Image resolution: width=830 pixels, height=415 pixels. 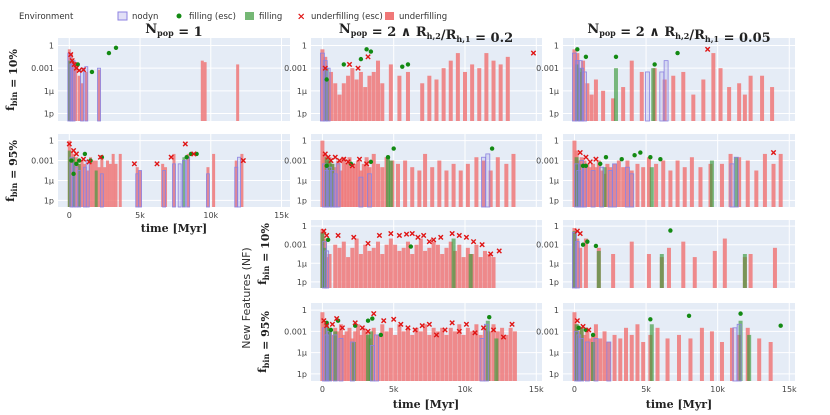 What do you see at coordinates (12, 80) in the screenshot?
I see `row-label-fbin-10: fbin = 10%` at bounding box center [12, 80].